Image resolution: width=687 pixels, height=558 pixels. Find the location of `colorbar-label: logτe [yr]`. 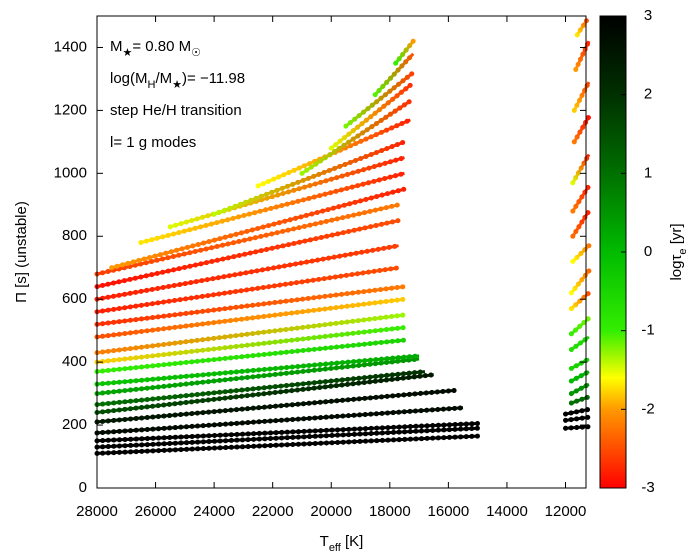

colorbar-label: logτe [yr] is located at coordinates (677, 251).